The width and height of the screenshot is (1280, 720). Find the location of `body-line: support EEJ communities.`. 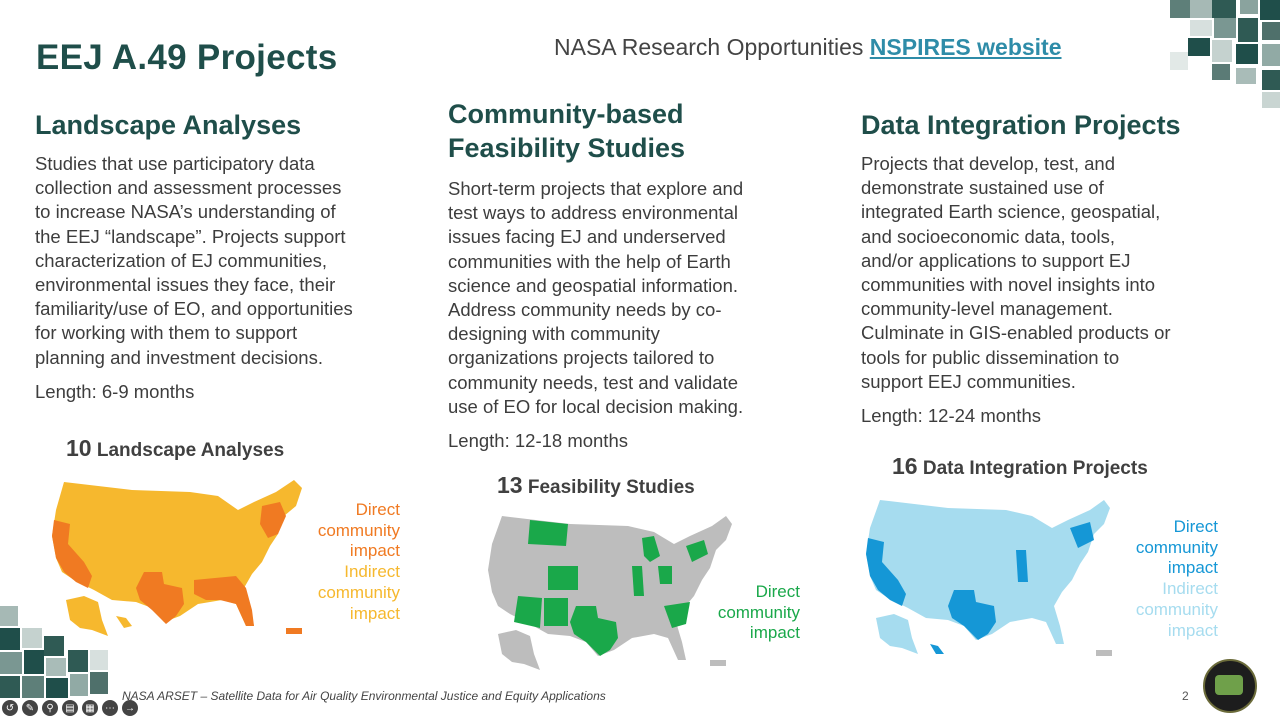

body-line: support EEJ communities. is located at coordinates (968, 381).